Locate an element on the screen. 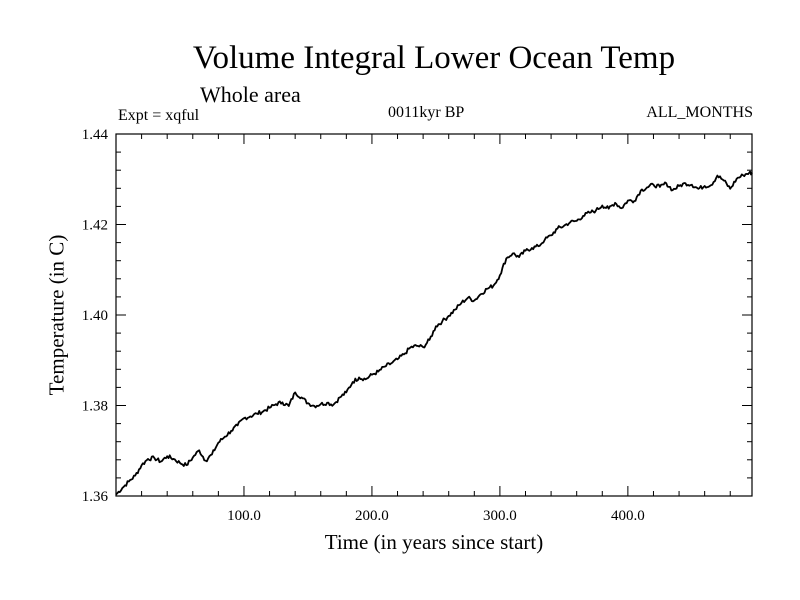 The width and height of the screenshot is (800, 600). months-label: ALL_MONTHS is located at coordinates (699, 112).